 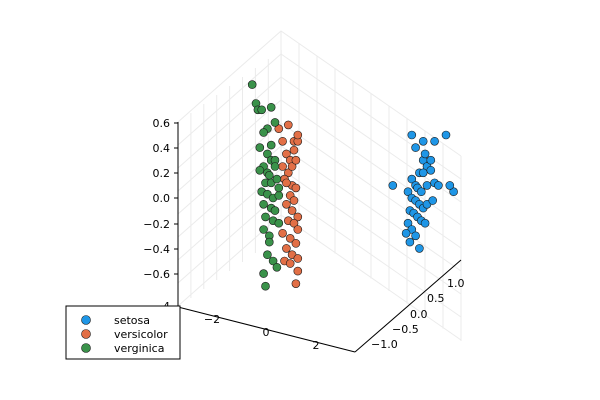 I want to click on x-axis-line, so click(x=266, y=329).